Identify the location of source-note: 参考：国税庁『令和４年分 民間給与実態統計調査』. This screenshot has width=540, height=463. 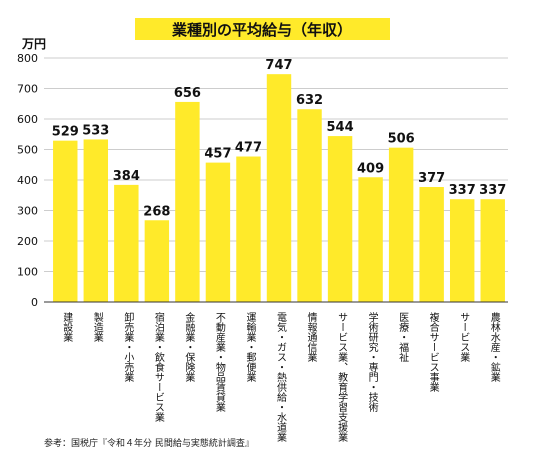
(149, 443).